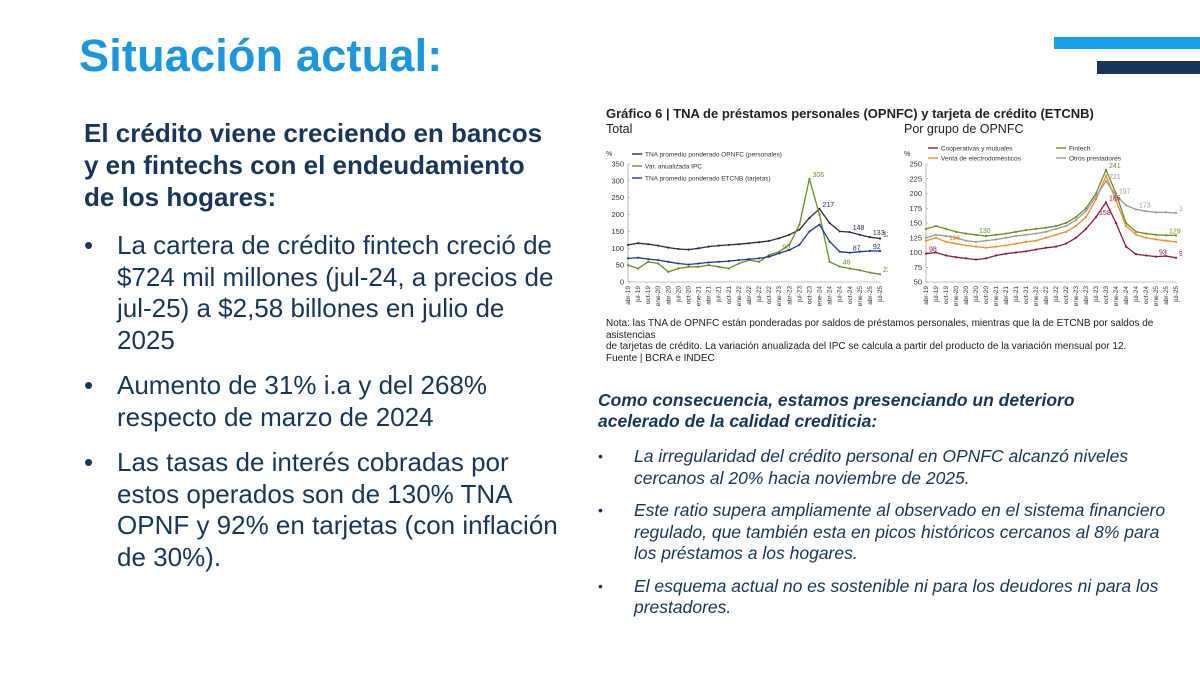 This screenshot has width=1200, height=675. What do you see at coordinates (719, 294) in the screenshot?
I see `x-tick-label: jul-21` at bounding box center [719, 294].